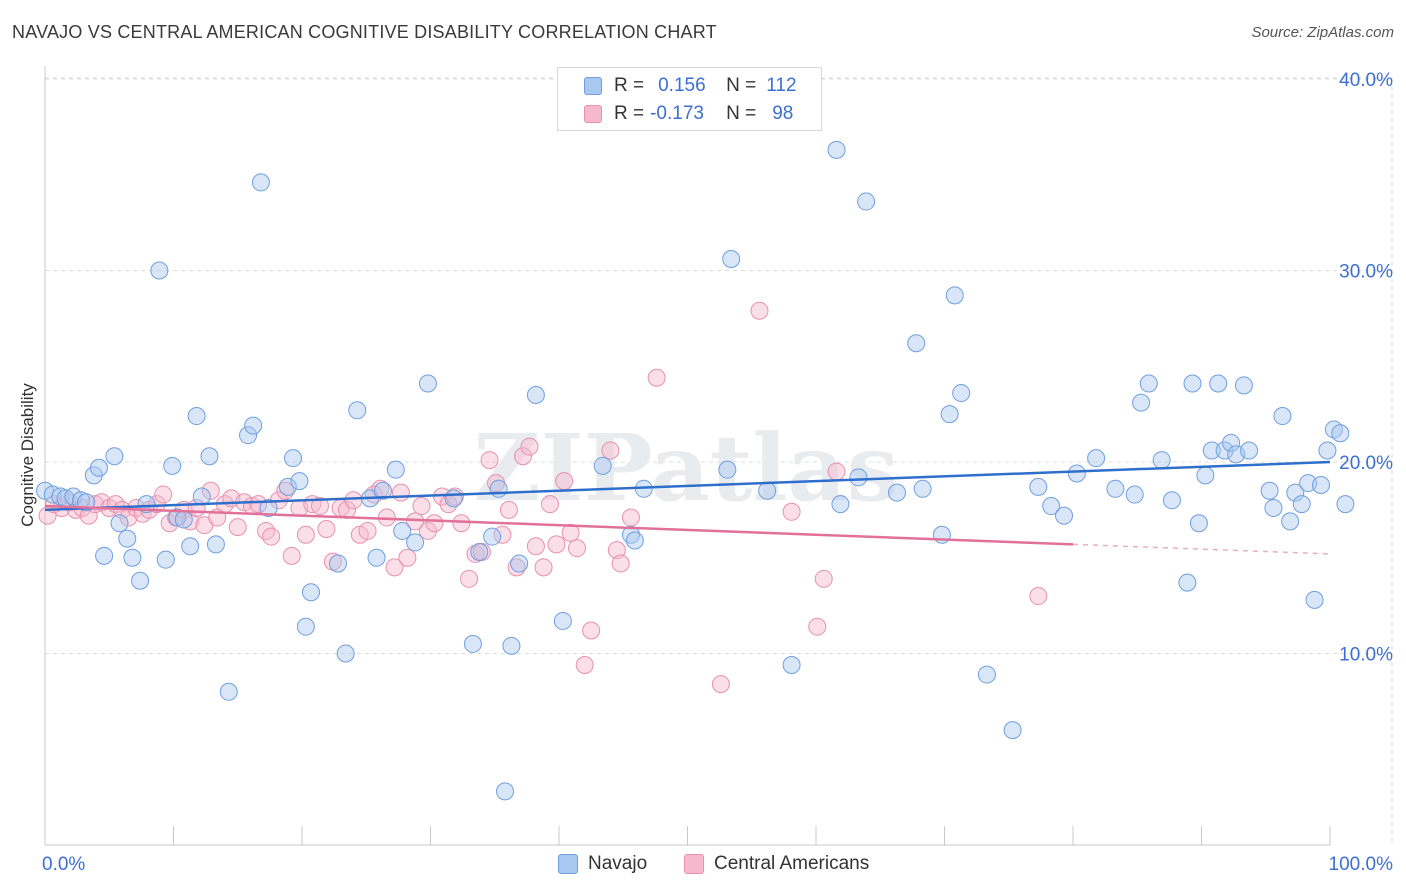 This screenshot has width=1406, height=892. I want to click on central-swatch, so click(593, 114).